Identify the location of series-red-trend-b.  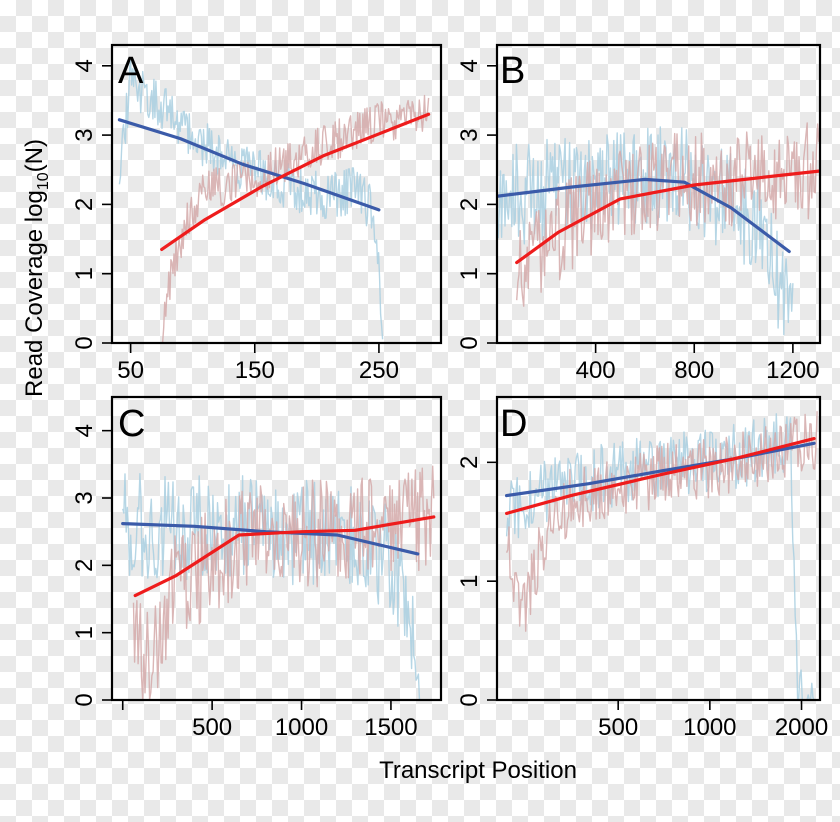
(667, 217).